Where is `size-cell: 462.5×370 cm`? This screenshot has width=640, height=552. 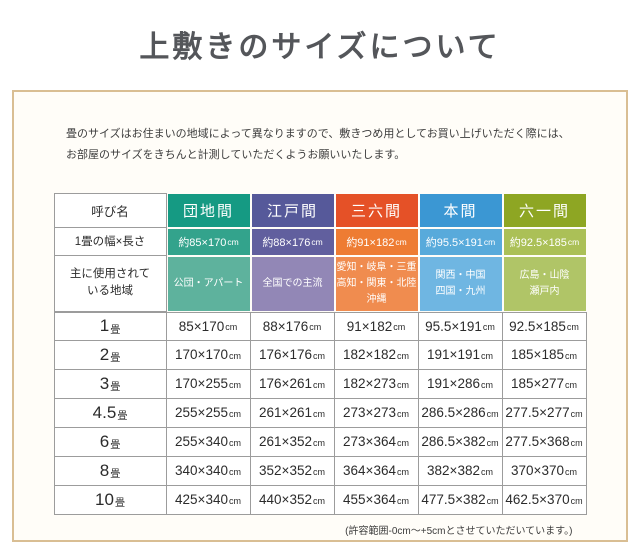 size-cell: 462.5×370 cm is located at coordinates (544, 500).